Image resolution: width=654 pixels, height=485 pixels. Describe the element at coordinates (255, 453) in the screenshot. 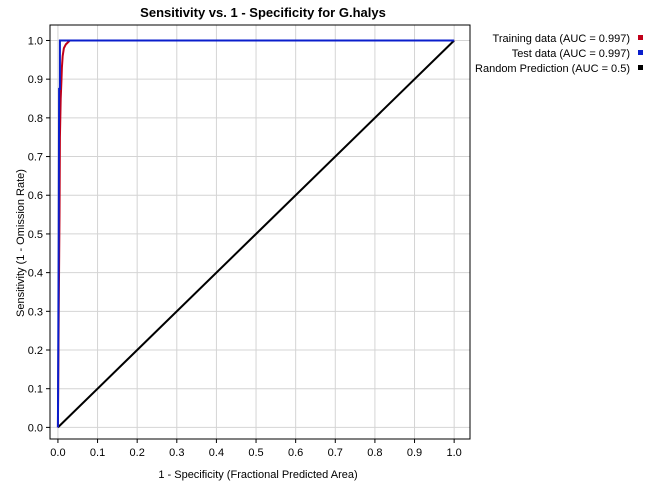

I see `x-tick-label: 0.5` at that location.